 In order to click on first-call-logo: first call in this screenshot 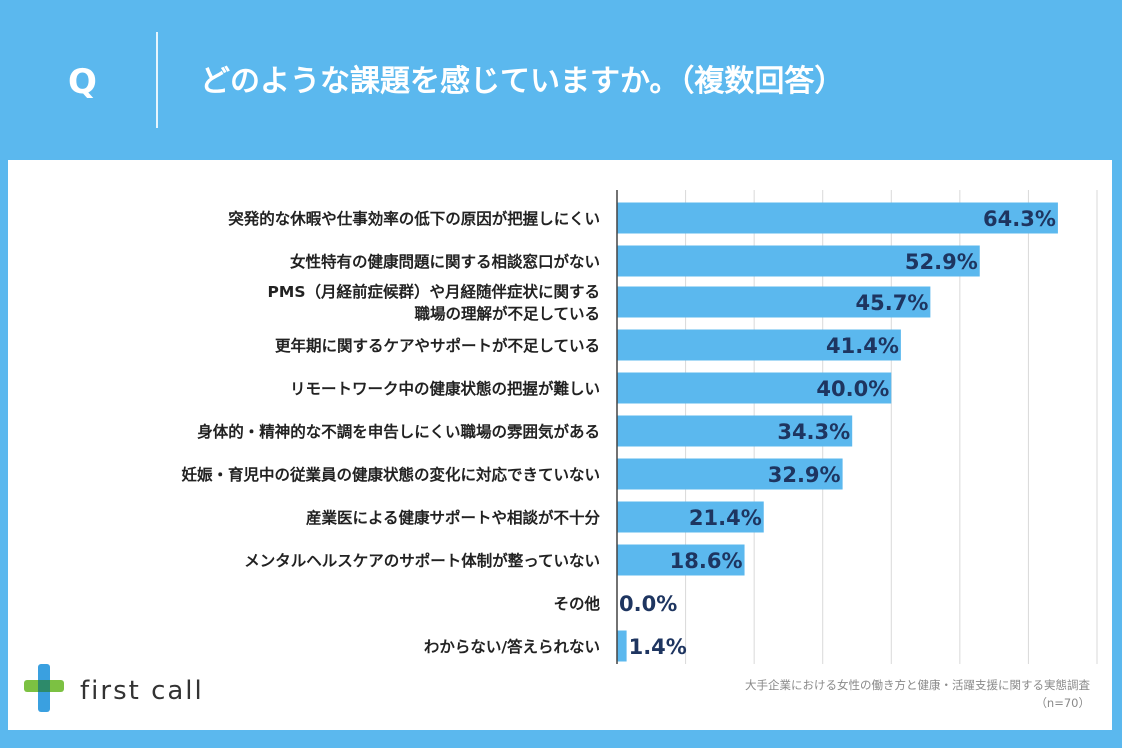, I will do `click(112, 692)`.